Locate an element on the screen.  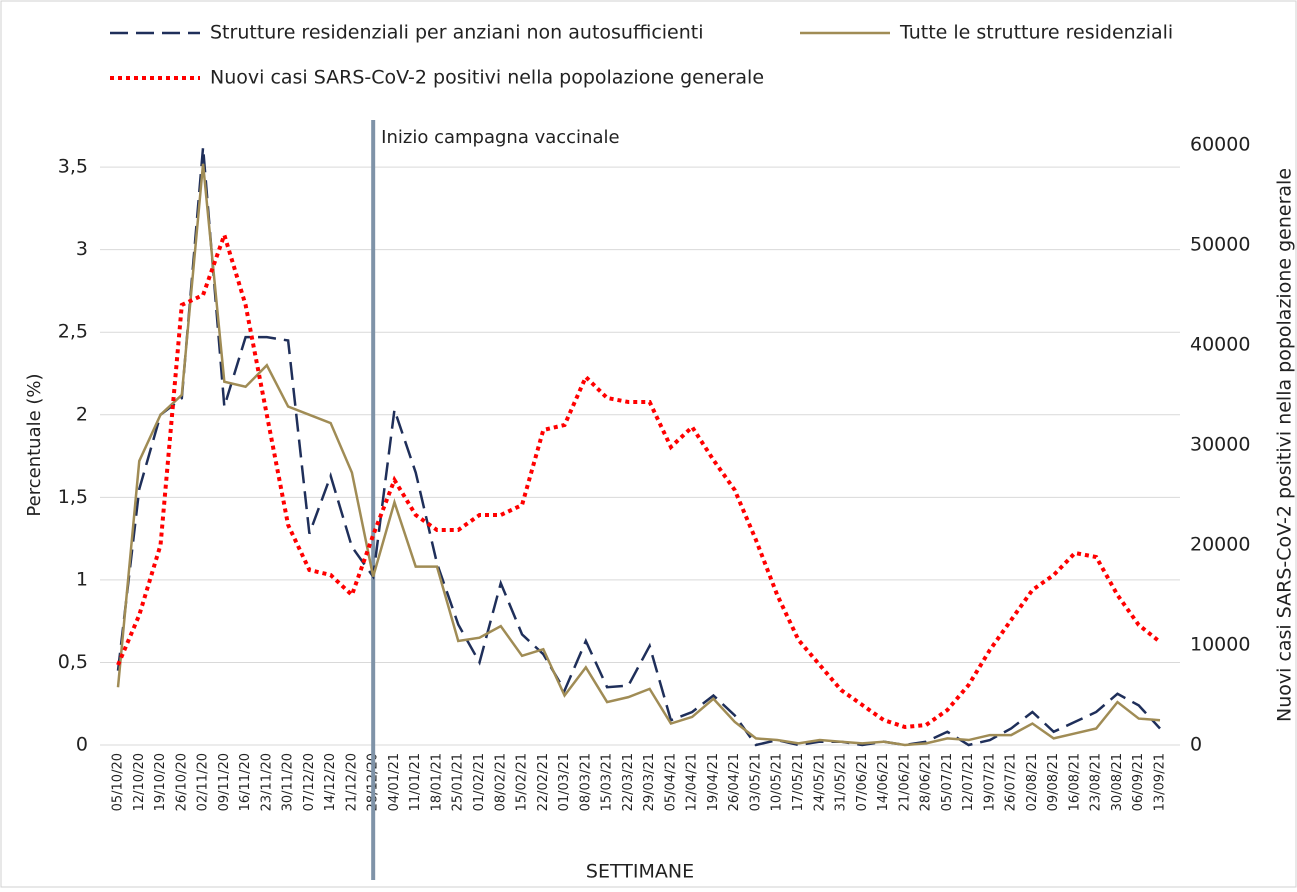
x-tick-label: 26/04/21 is located at coordinates (734, 782).